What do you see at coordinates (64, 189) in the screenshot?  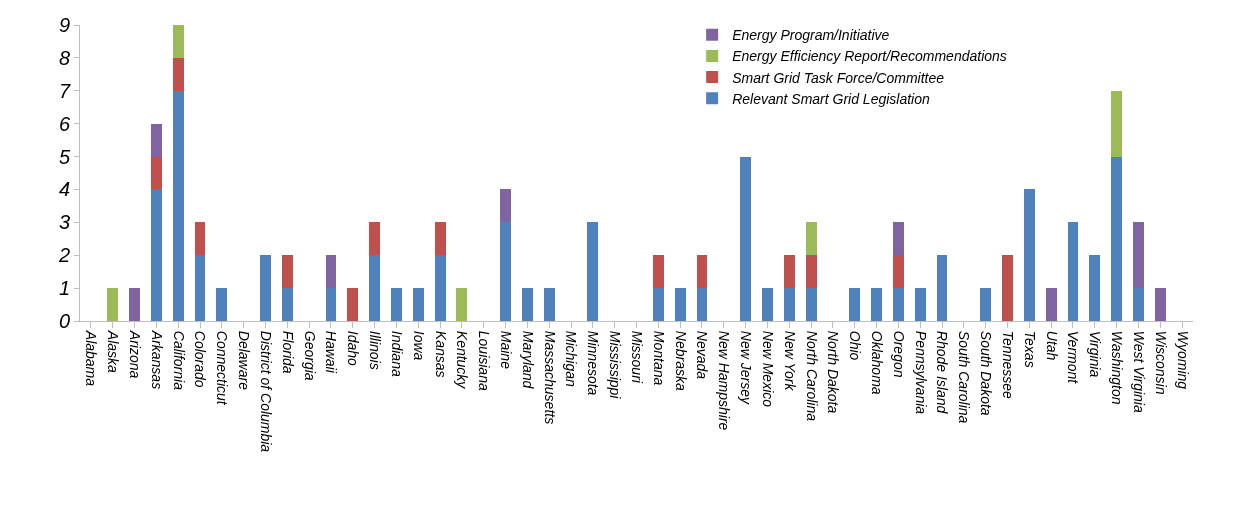 I see `y-tick-label: 4` at bounding box center [64, 189].